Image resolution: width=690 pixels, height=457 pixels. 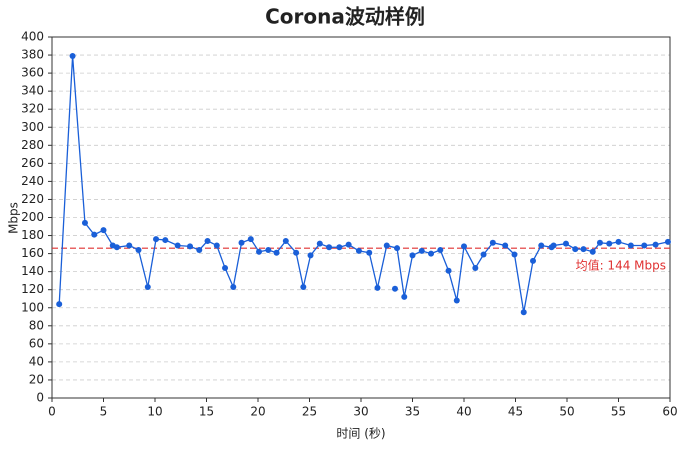 What do you see at coordinates (360, 434) in the screenshot?
I see `x-axis-label: 时间 (秒)` at bounding box center [360, 434].